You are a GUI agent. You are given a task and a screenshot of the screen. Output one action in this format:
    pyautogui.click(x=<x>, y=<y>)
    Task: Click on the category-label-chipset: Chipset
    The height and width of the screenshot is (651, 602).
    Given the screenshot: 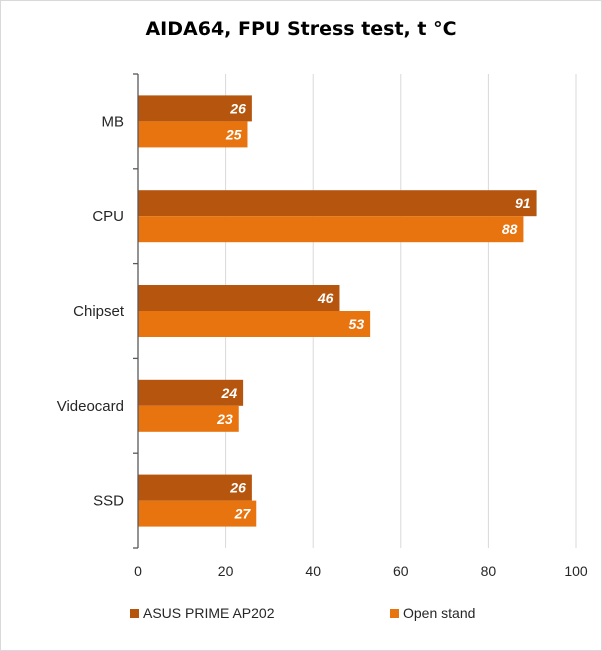 What is the action you would take?
    pyautogui.click(x=99, y=311)
    